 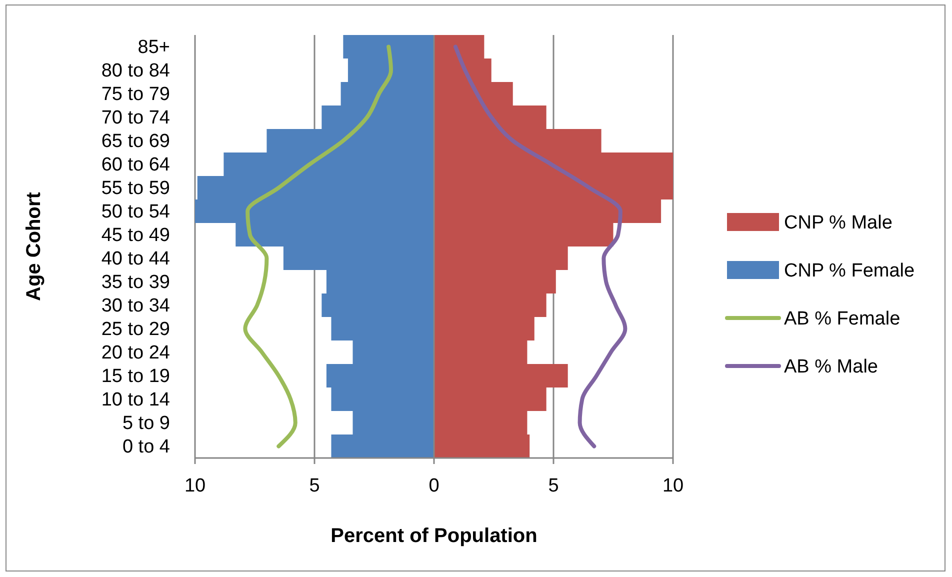 What do you see at coordinates (135, 376) in the screenshot?
I see `y-tick-label: 15 to 19` at bounding box center [135, 376].